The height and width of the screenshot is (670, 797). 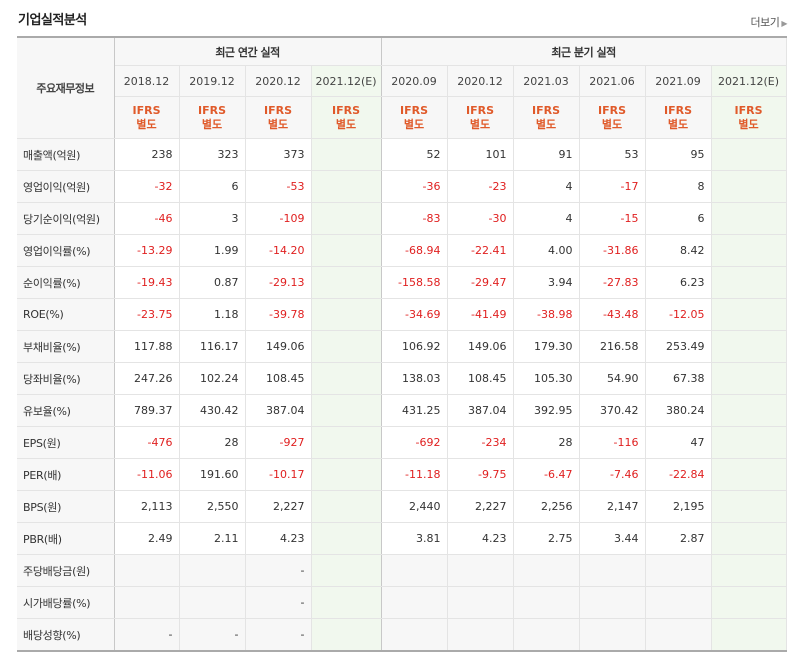 What do you see at coordinates (212, 442) in the screenshot?
I see `value-cell: 28` at bounding box center [212, 442].